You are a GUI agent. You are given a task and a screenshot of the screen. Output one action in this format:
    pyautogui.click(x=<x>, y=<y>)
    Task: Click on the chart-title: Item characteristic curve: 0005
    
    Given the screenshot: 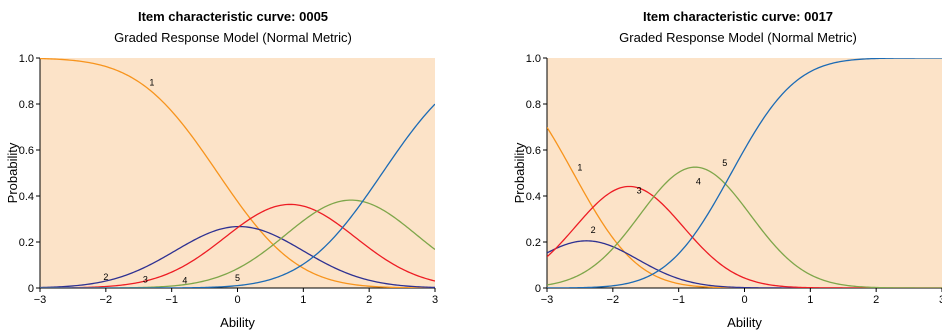 What is the action you would take?
    pyautogui.click(x=233, y=16)
    